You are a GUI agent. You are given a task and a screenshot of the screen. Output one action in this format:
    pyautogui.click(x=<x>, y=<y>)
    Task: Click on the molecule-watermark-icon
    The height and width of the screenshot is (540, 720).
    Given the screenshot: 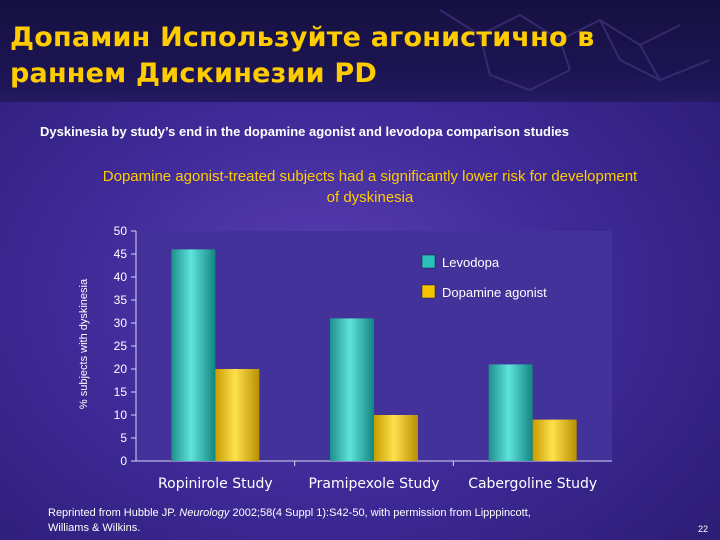 What is the action you would take?
    pyautogui.click(x=575, y=50)
    